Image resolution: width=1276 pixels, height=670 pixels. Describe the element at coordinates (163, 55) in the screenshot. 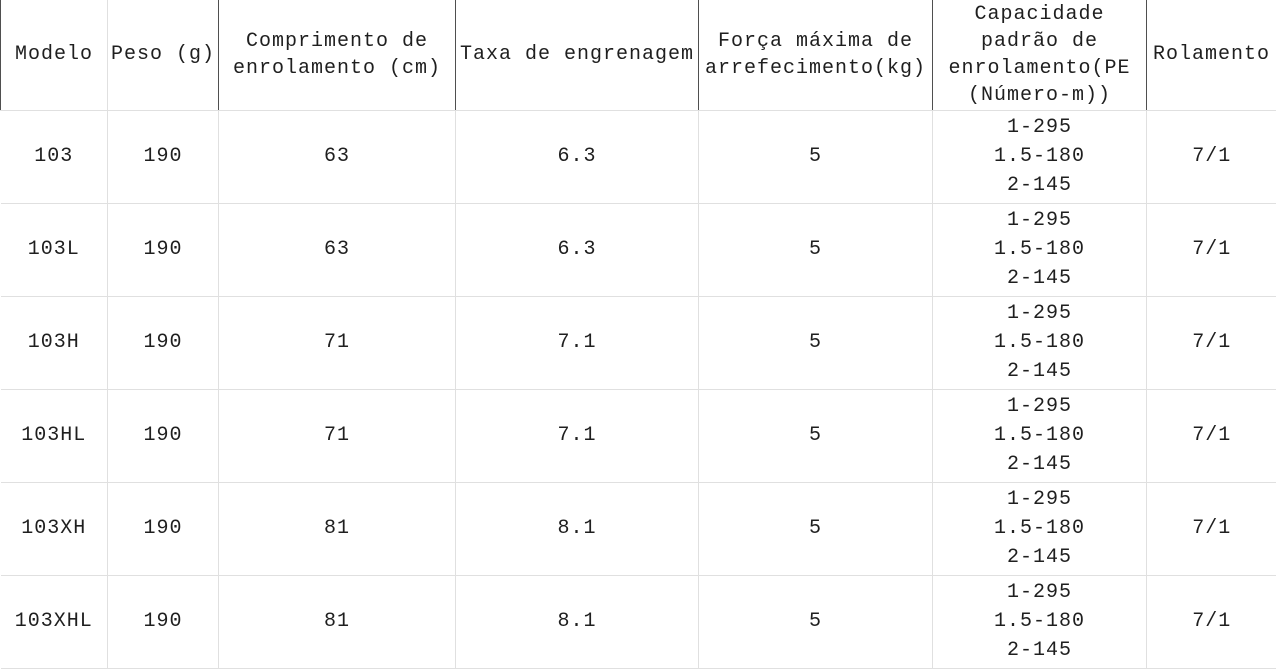

I see `column-header-peso: Peso (g)` at that location.